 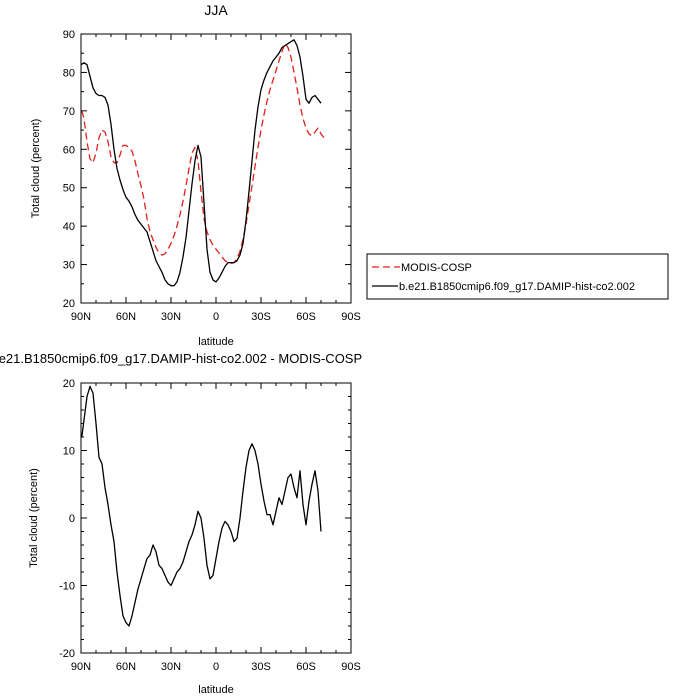 I want to click on legend-box, so click(x=517, y=276).